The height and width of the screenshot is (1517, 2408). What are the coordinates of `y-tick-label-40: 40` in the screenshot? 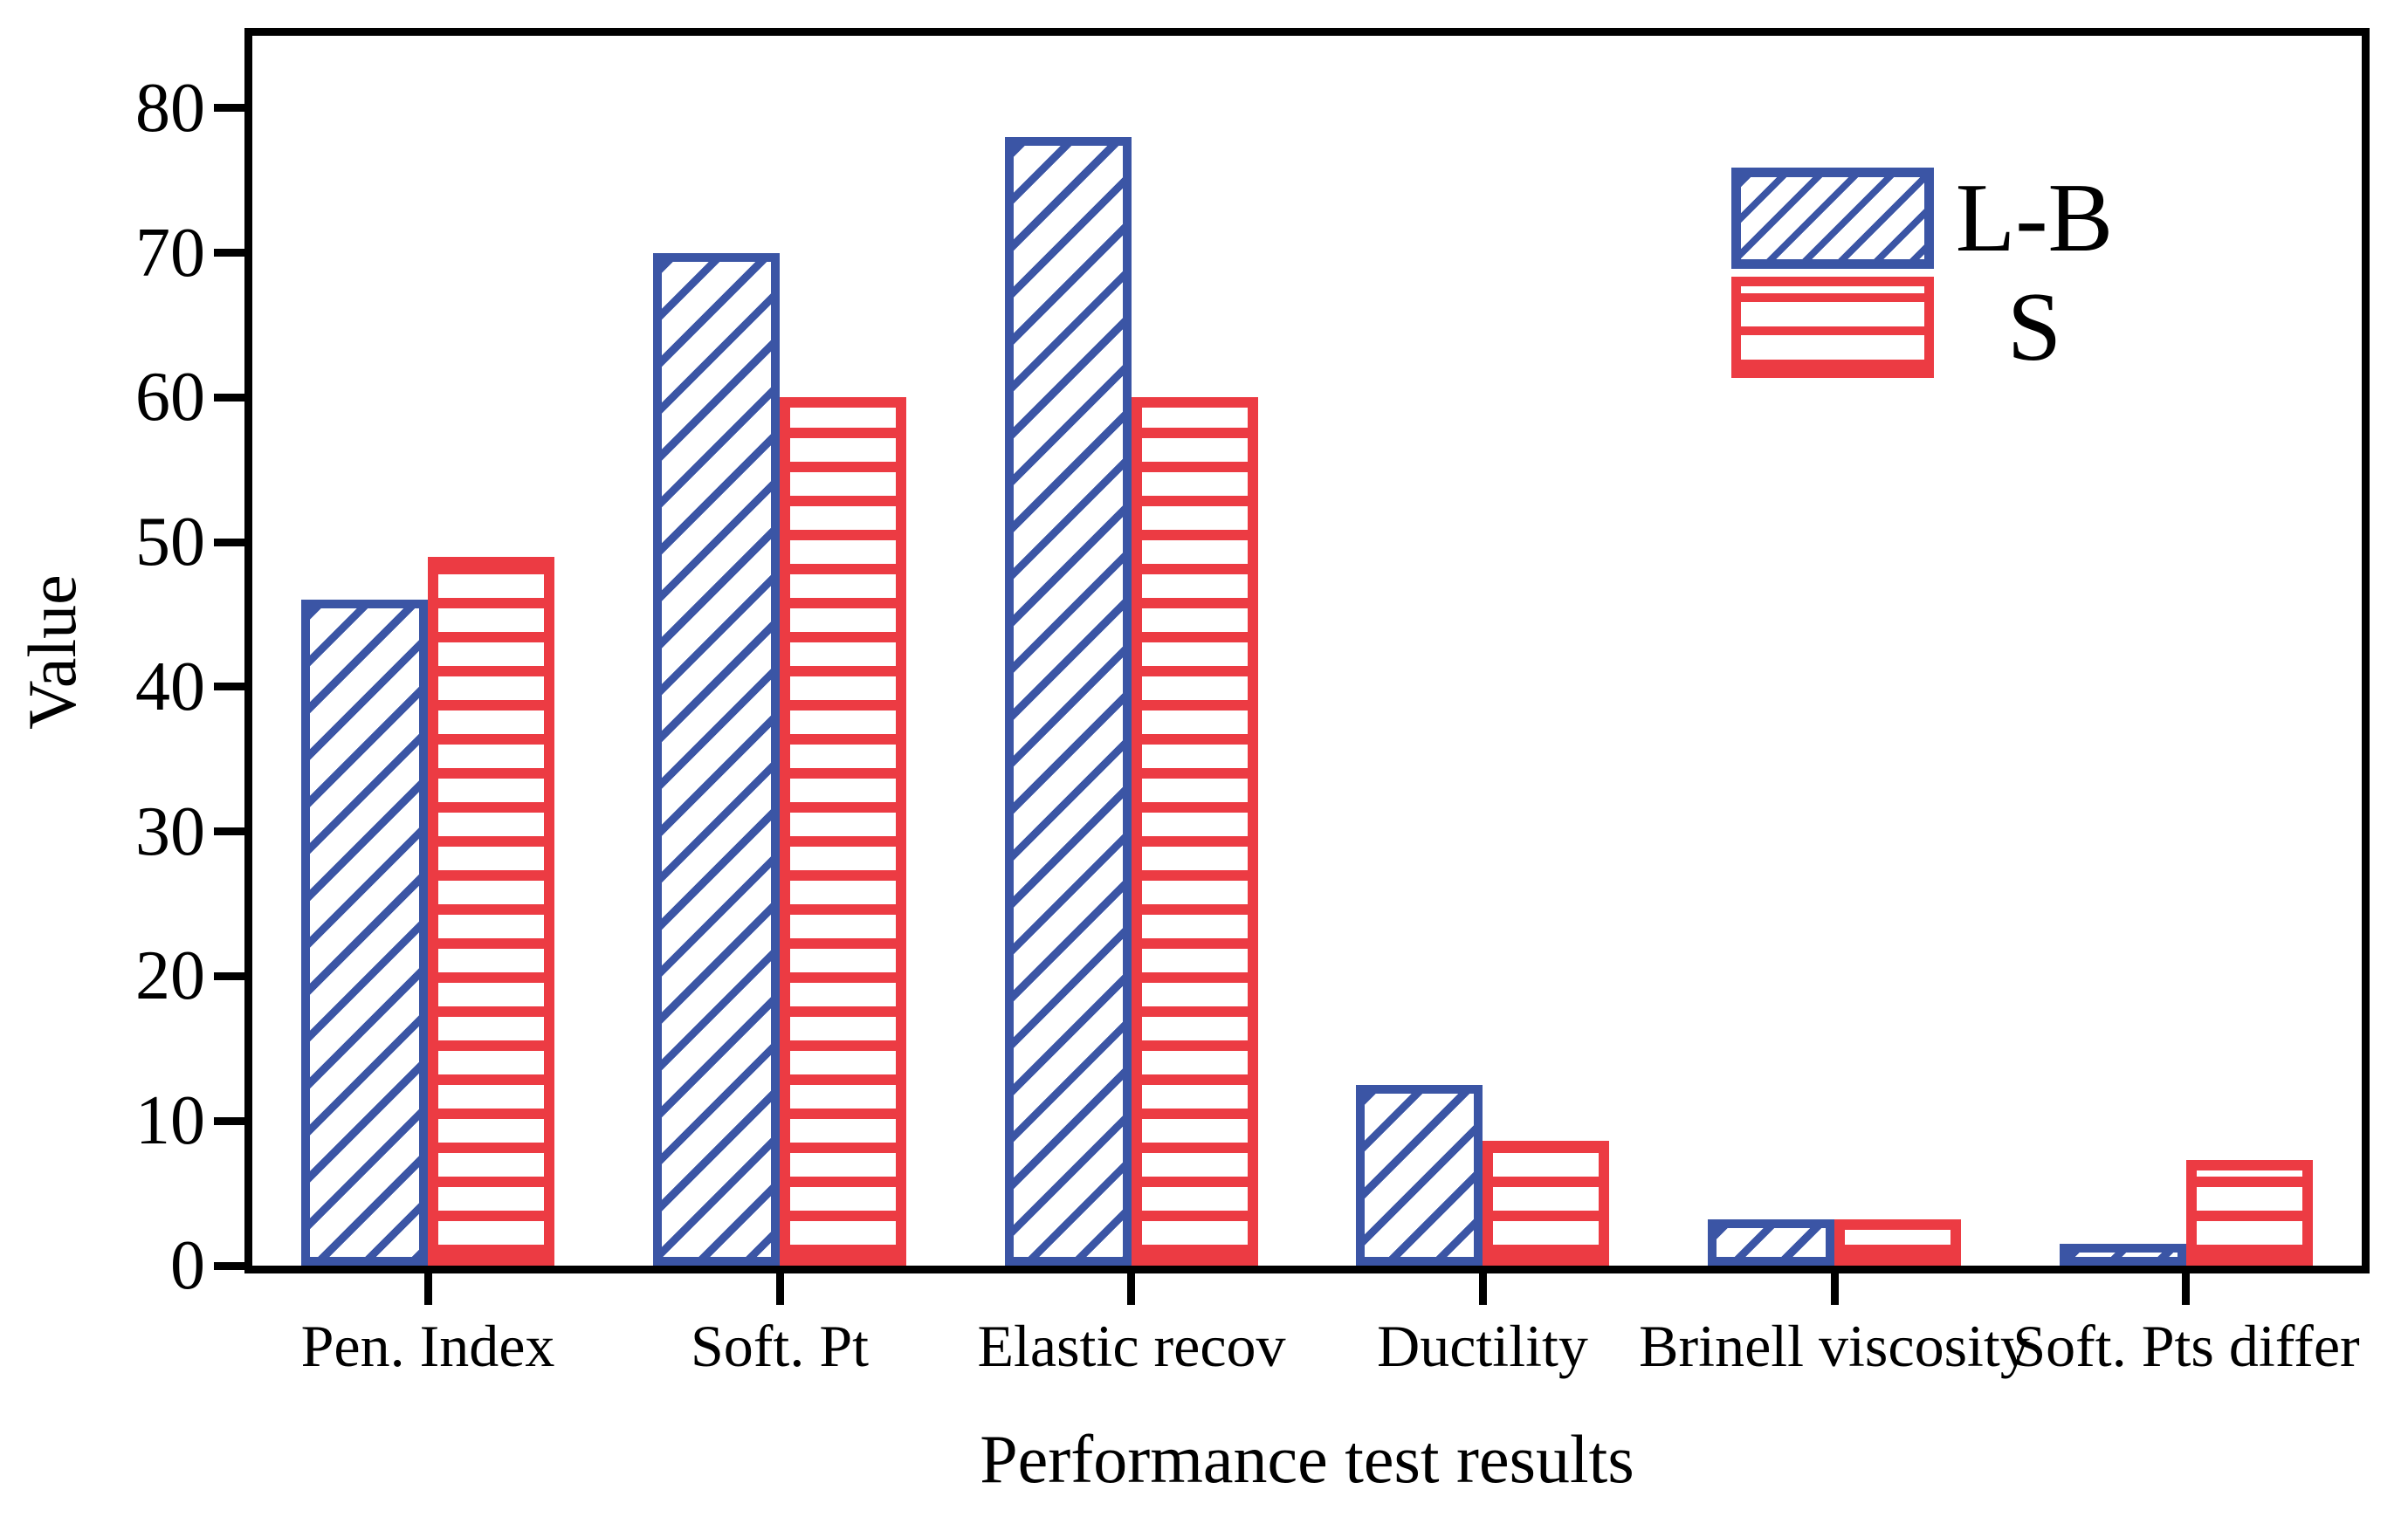 It's located at (170, 687).